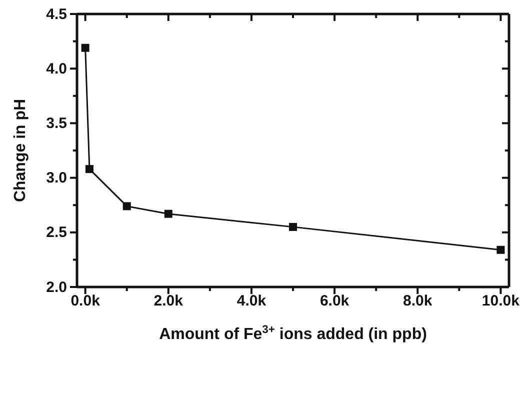  What do you see at coordinates (56, 14) in the screenshot?
I see `y-tick-label: 4.5` at bounding box center [56, 14].